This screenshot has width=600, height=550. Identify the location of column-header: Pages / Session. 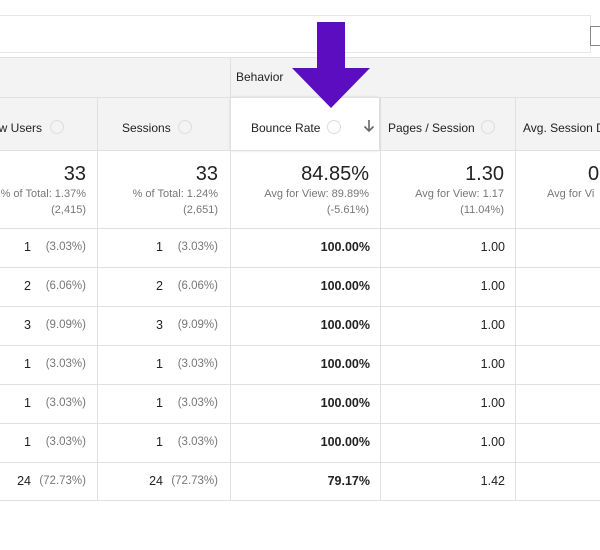
(431, 128).